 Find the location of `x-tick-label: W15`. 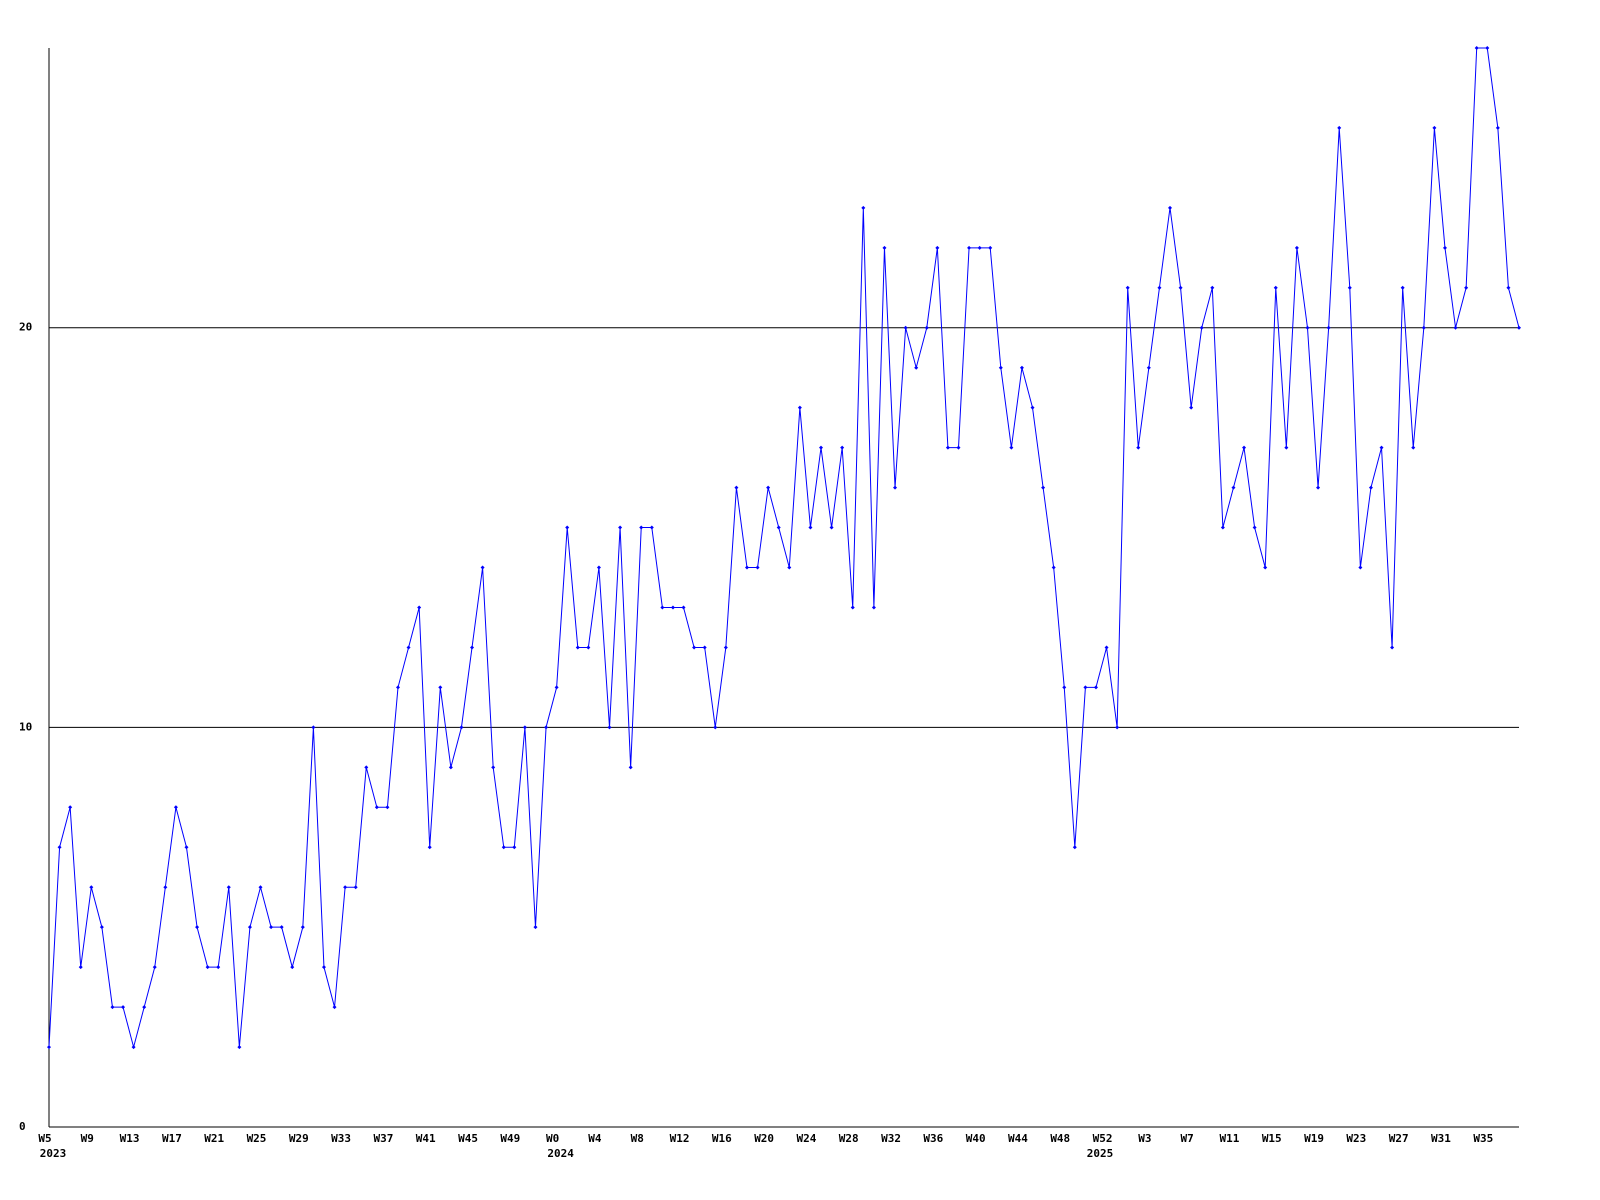

x-tick-label: W15 is located at coordinates (1272, 1138).